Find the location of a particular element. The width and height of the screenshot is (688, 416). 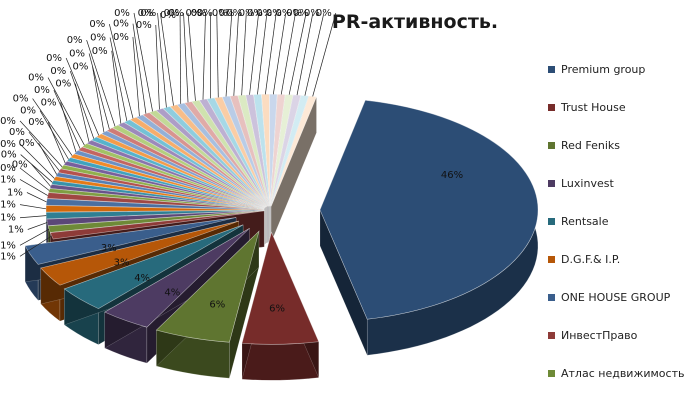

chart-title: PR-активность. is located at coordinates (415, 22).